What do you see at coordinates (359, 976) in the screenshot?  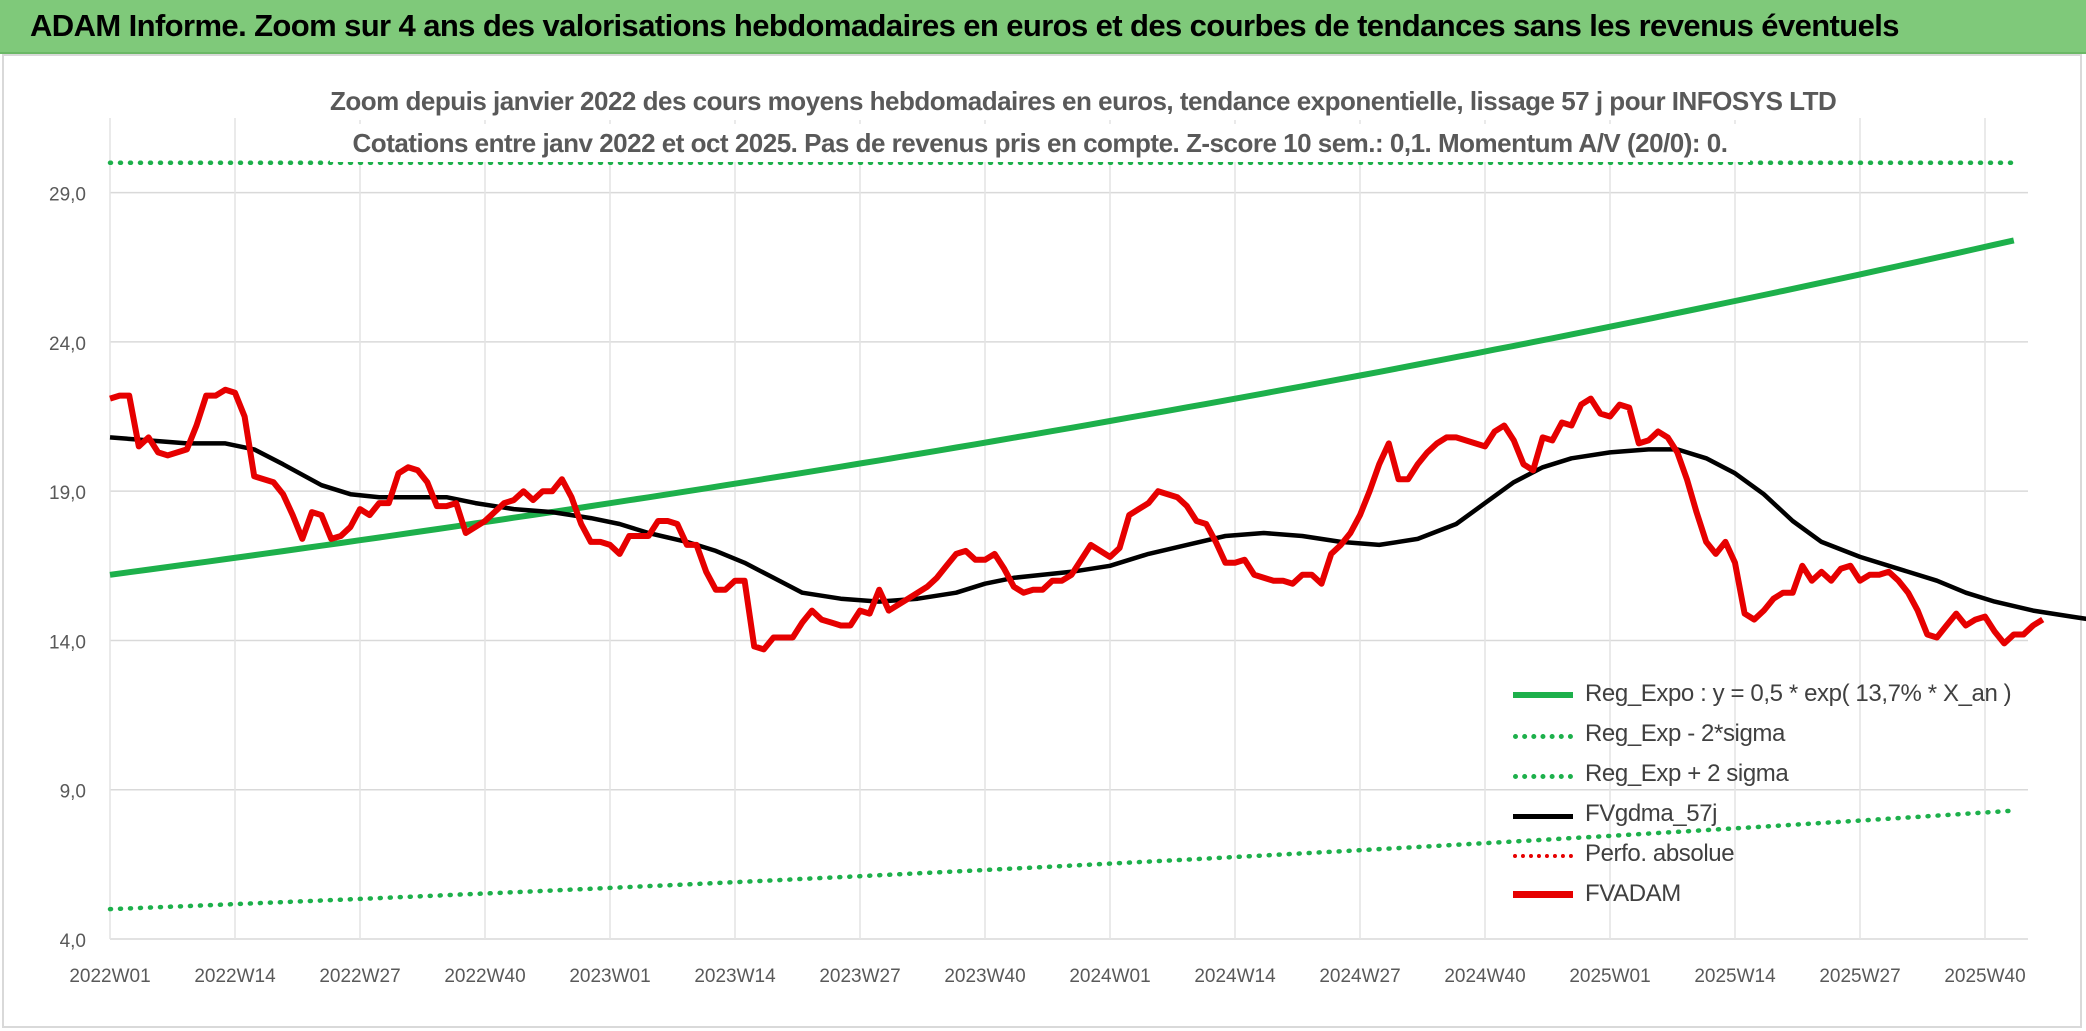 I see `x-tick-label: 2022W27` at bounding box center [359, 976].